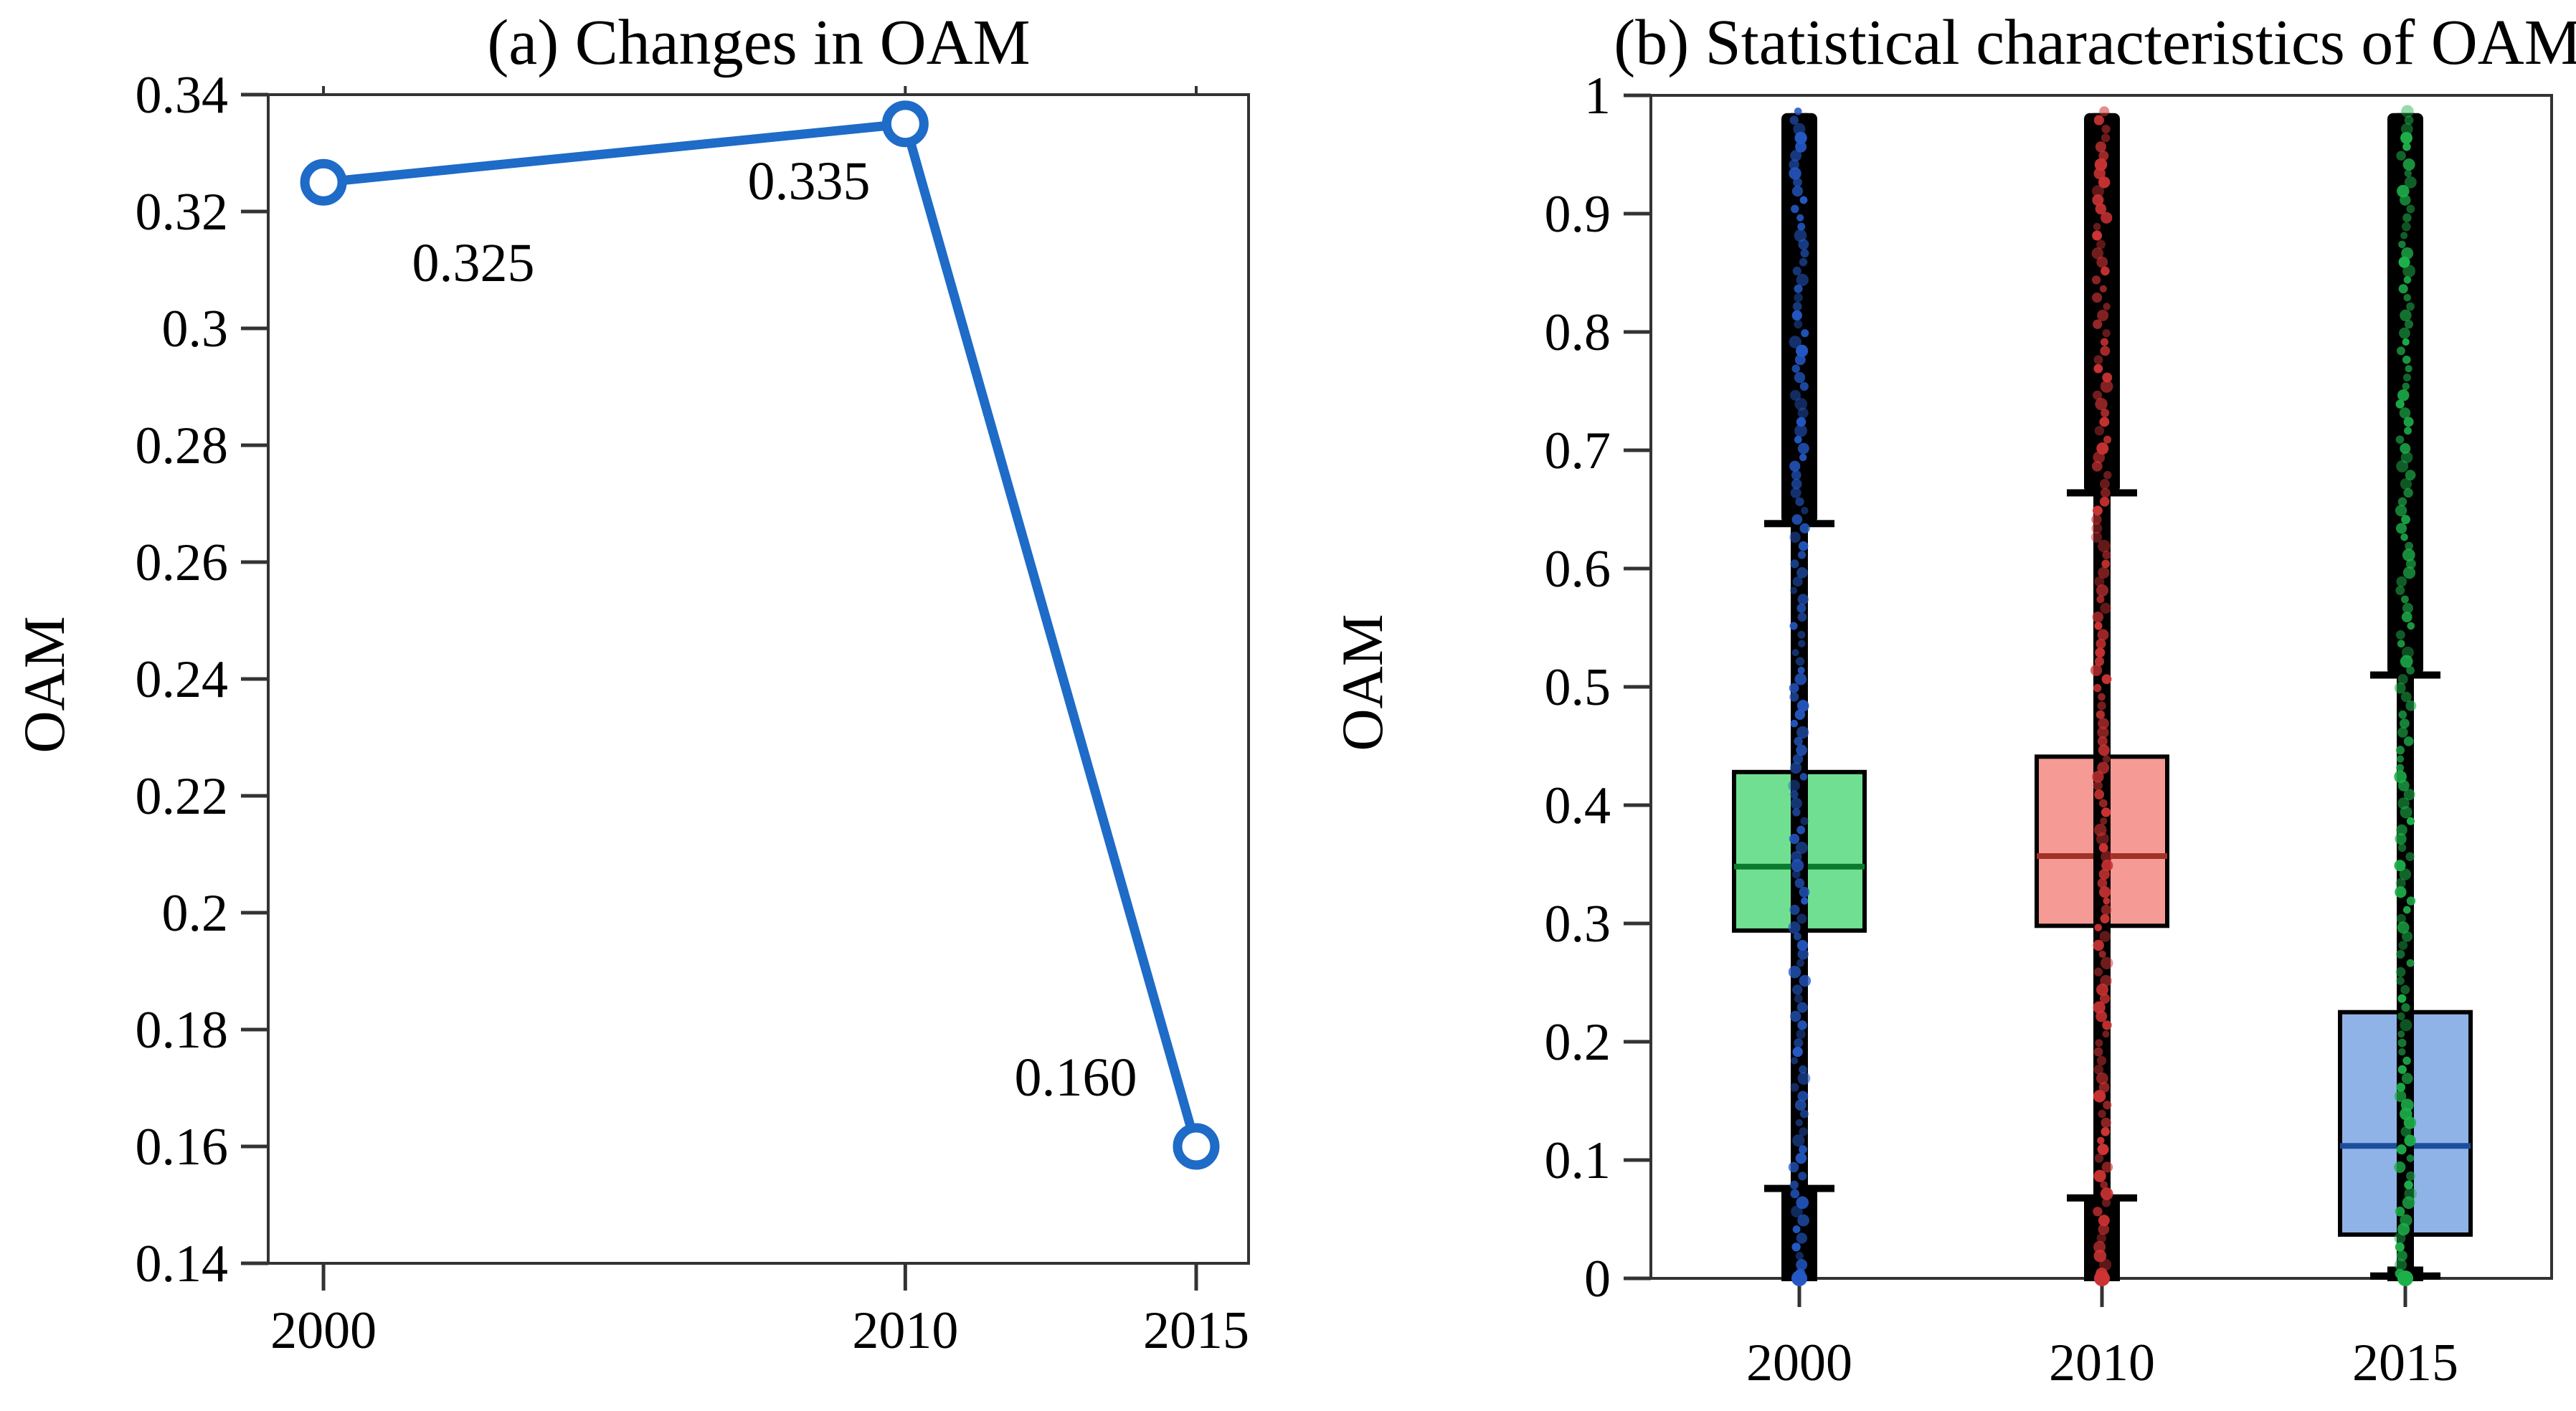 The image size is (2576, 1411). I want to click on data-point-marker, so click(1196, 1146).